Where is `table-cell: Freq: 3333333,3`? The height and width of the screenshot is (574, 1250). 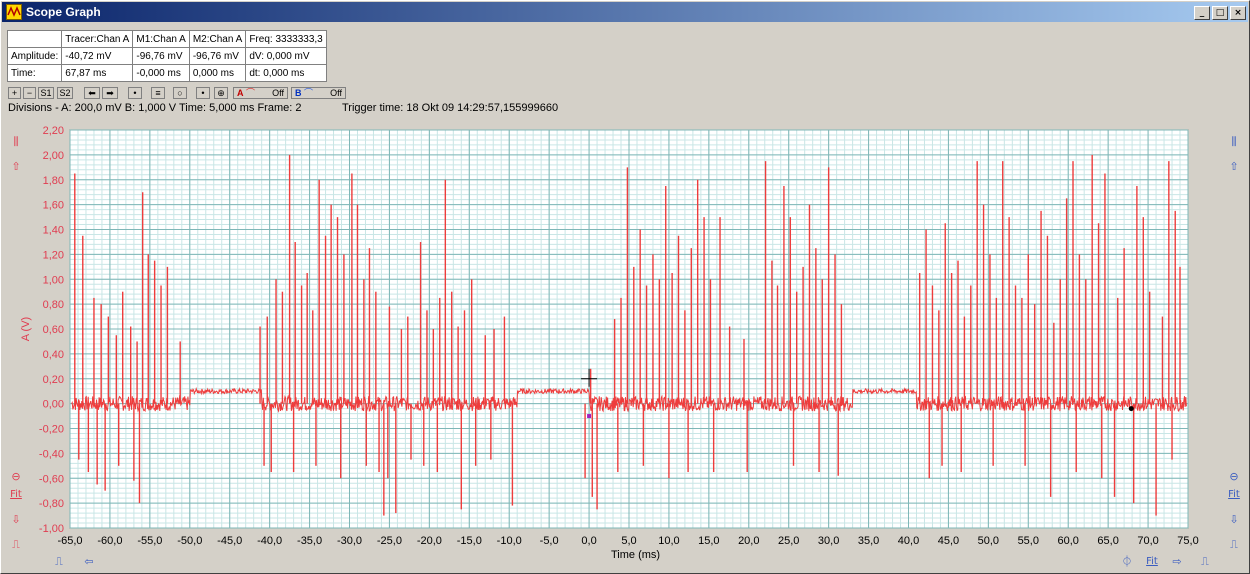
table-cell: Freq: 3333333,3 is located at coordinates (286, 39).